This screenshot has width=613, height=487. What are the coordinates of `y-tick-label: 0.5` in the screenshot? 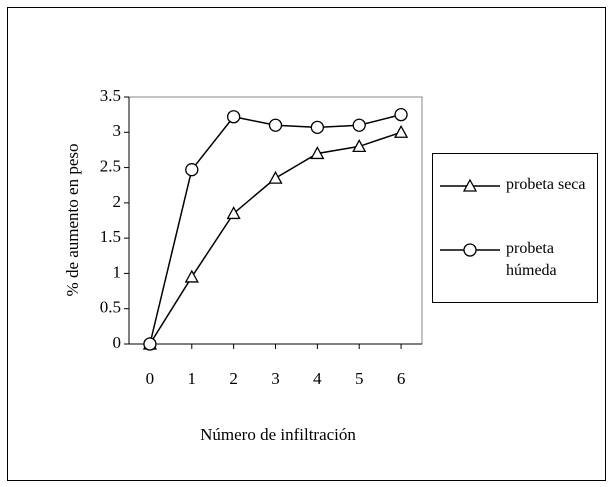 It's located at (110, 307).